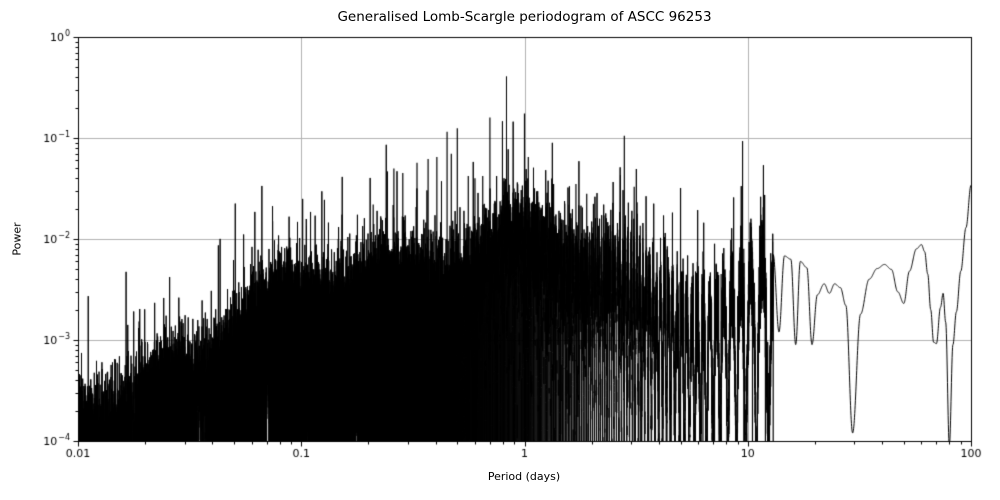 The image size is (1000, 500). I want to click on x-axis-label: Period (days), so click(524, 476).